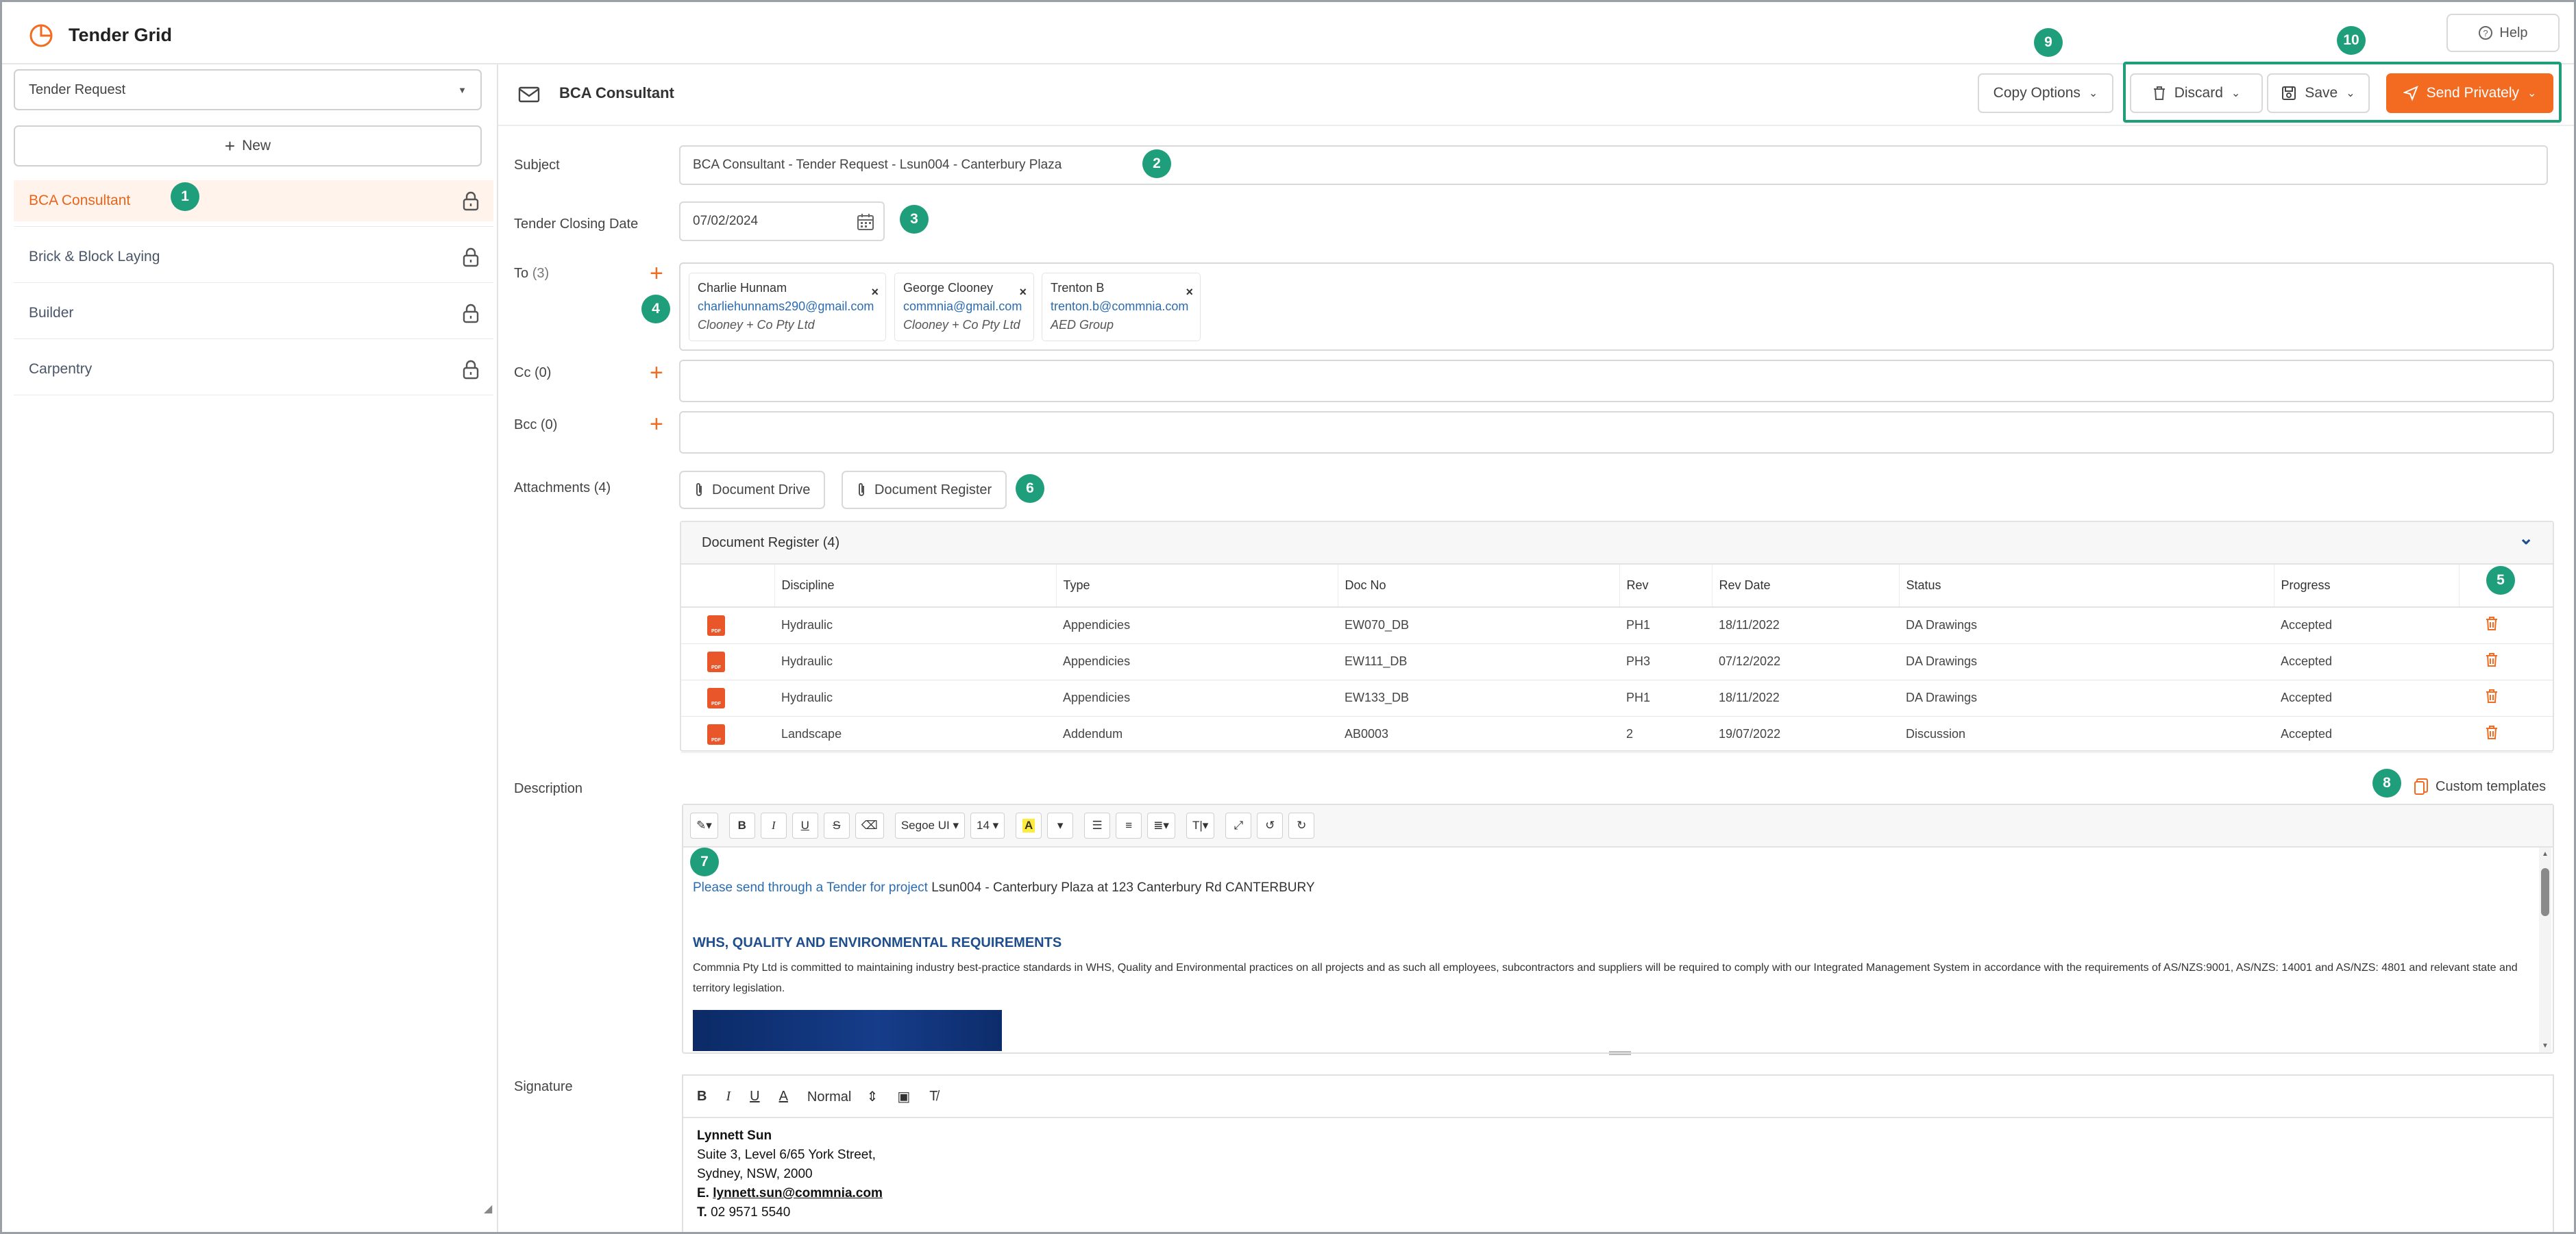 The image size is (2576, 1234). Describe the element at coordinates (657, 273) in the screenshot. I see `add-to-recipient-button: +` at that location.